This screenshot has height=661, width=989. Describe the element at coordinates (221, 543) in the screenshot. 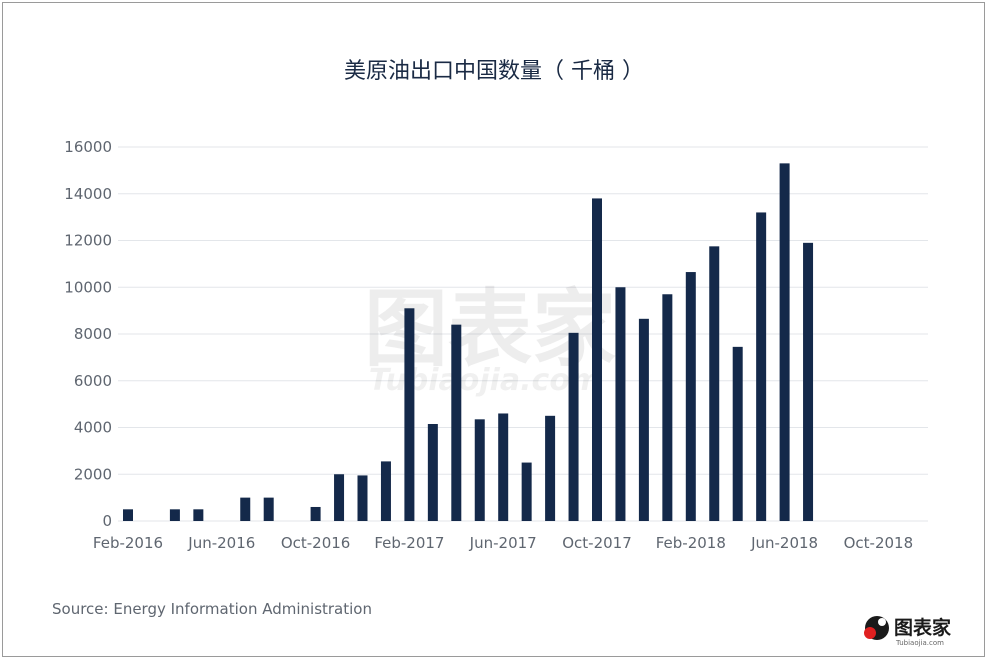

I see `x-tick-label: Jun-2016` at that location.